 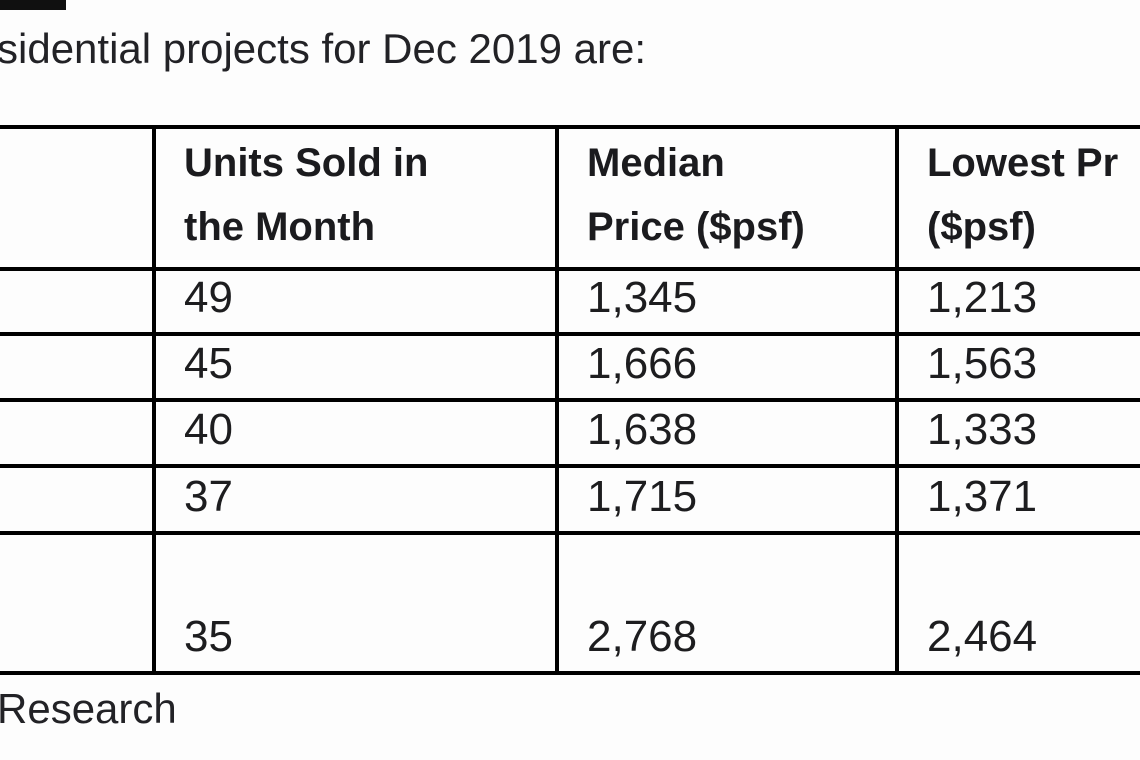 What do you see at coordinates (727, 367) in the screenshot?
I see `cell-median-price: 1,666` at bounding box center [727, 367].